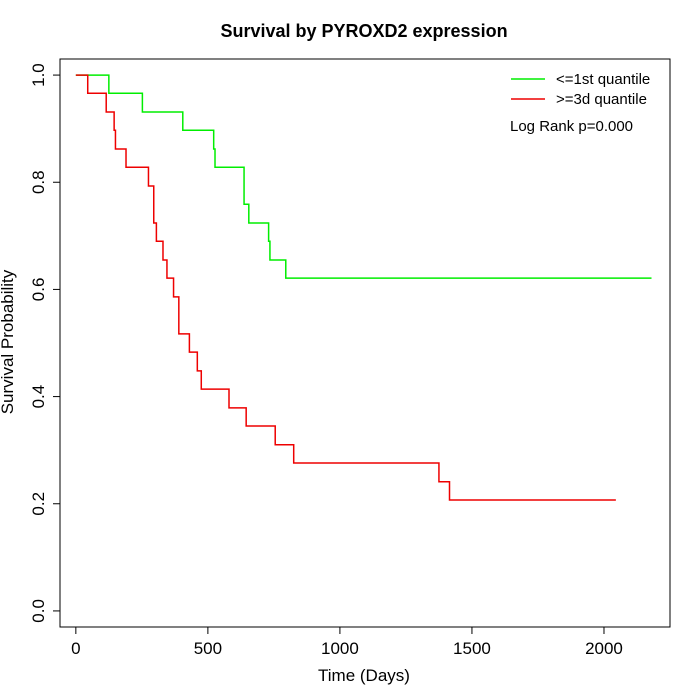 The image size is (700, 700). What do you see at coordinates (8, 341) in the screenshot?
I see `y-axis-label: Survival Probability` at bounding box center [8, 341].